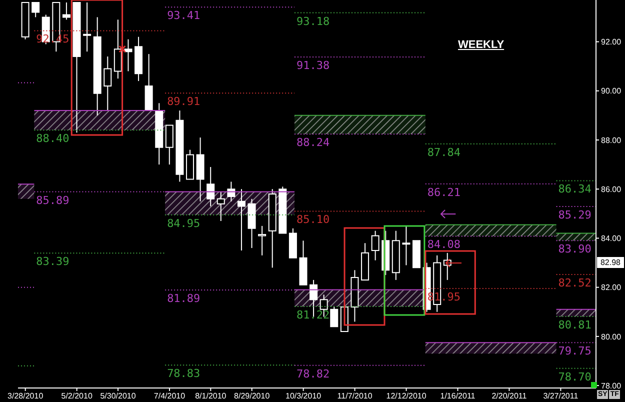 This screenshot has width=625, height=402. I want to click on series-label: 79.75, so click(575, 351).